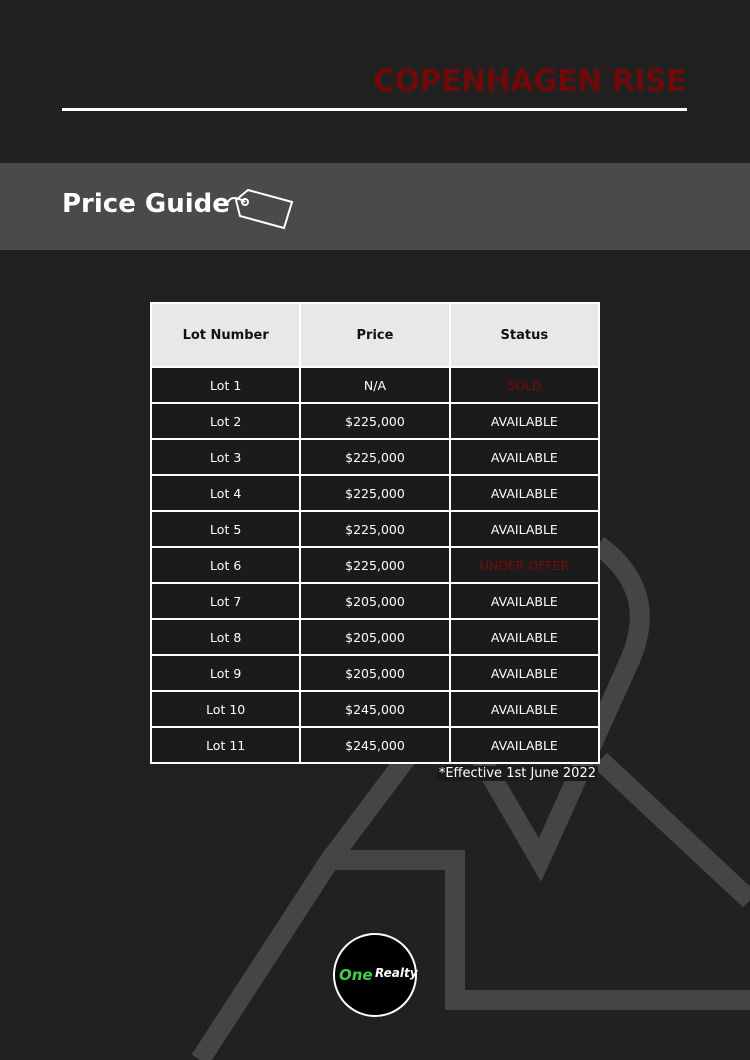 This screenshot has width=750, height=1060. I want to click on column-header: Lot Number, so click(225, 335).